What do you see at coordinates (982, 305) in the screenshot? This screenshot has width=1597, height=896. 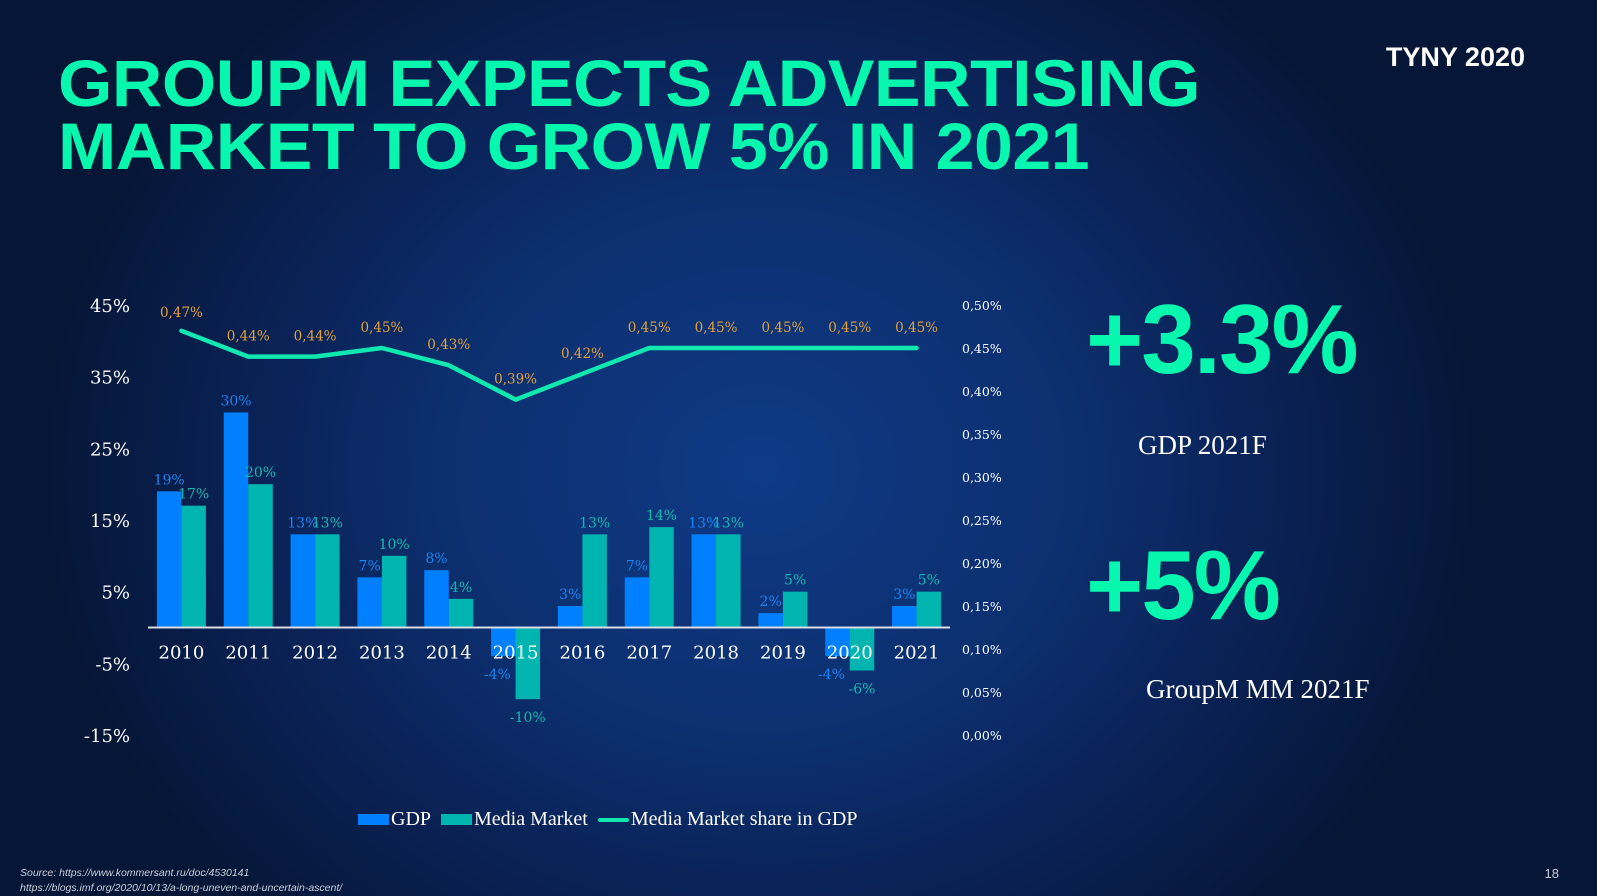 I see `right-axis-tick-label: 0,50%` at bounding box center [982, 305].